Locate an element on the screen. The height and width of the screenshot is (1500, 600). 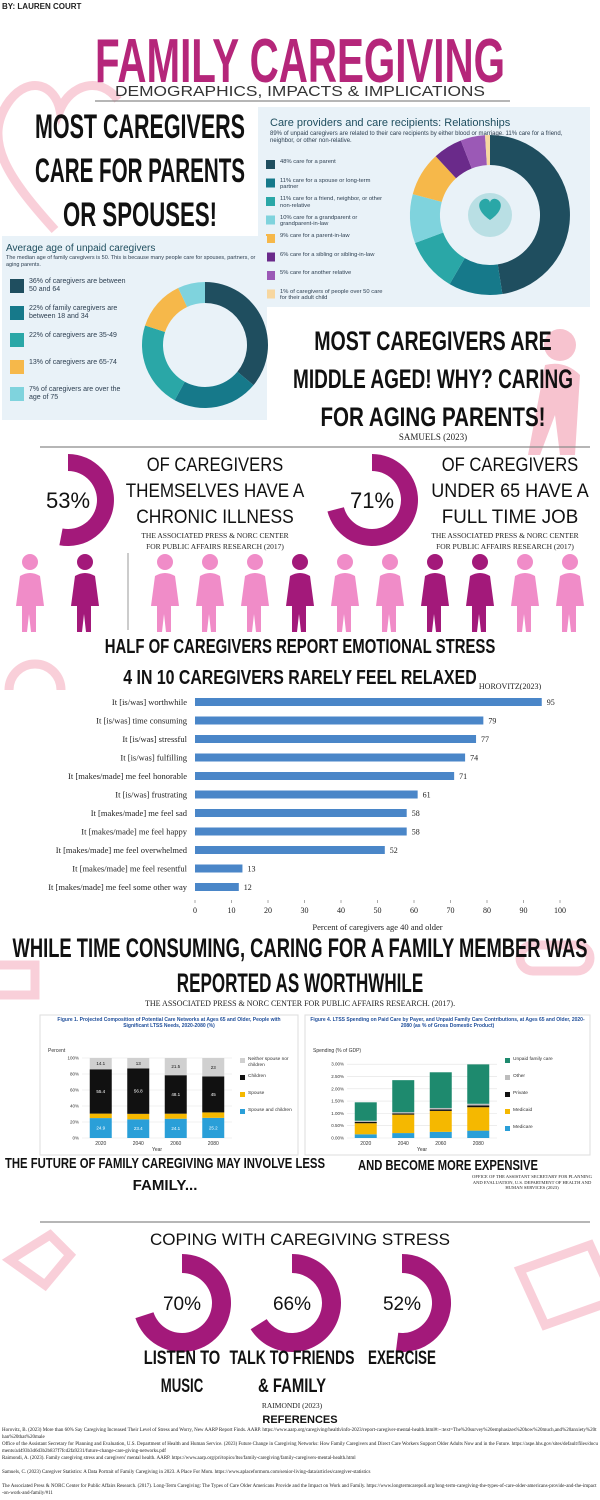
legend-label: Private is located at coordinates (520, 1093).